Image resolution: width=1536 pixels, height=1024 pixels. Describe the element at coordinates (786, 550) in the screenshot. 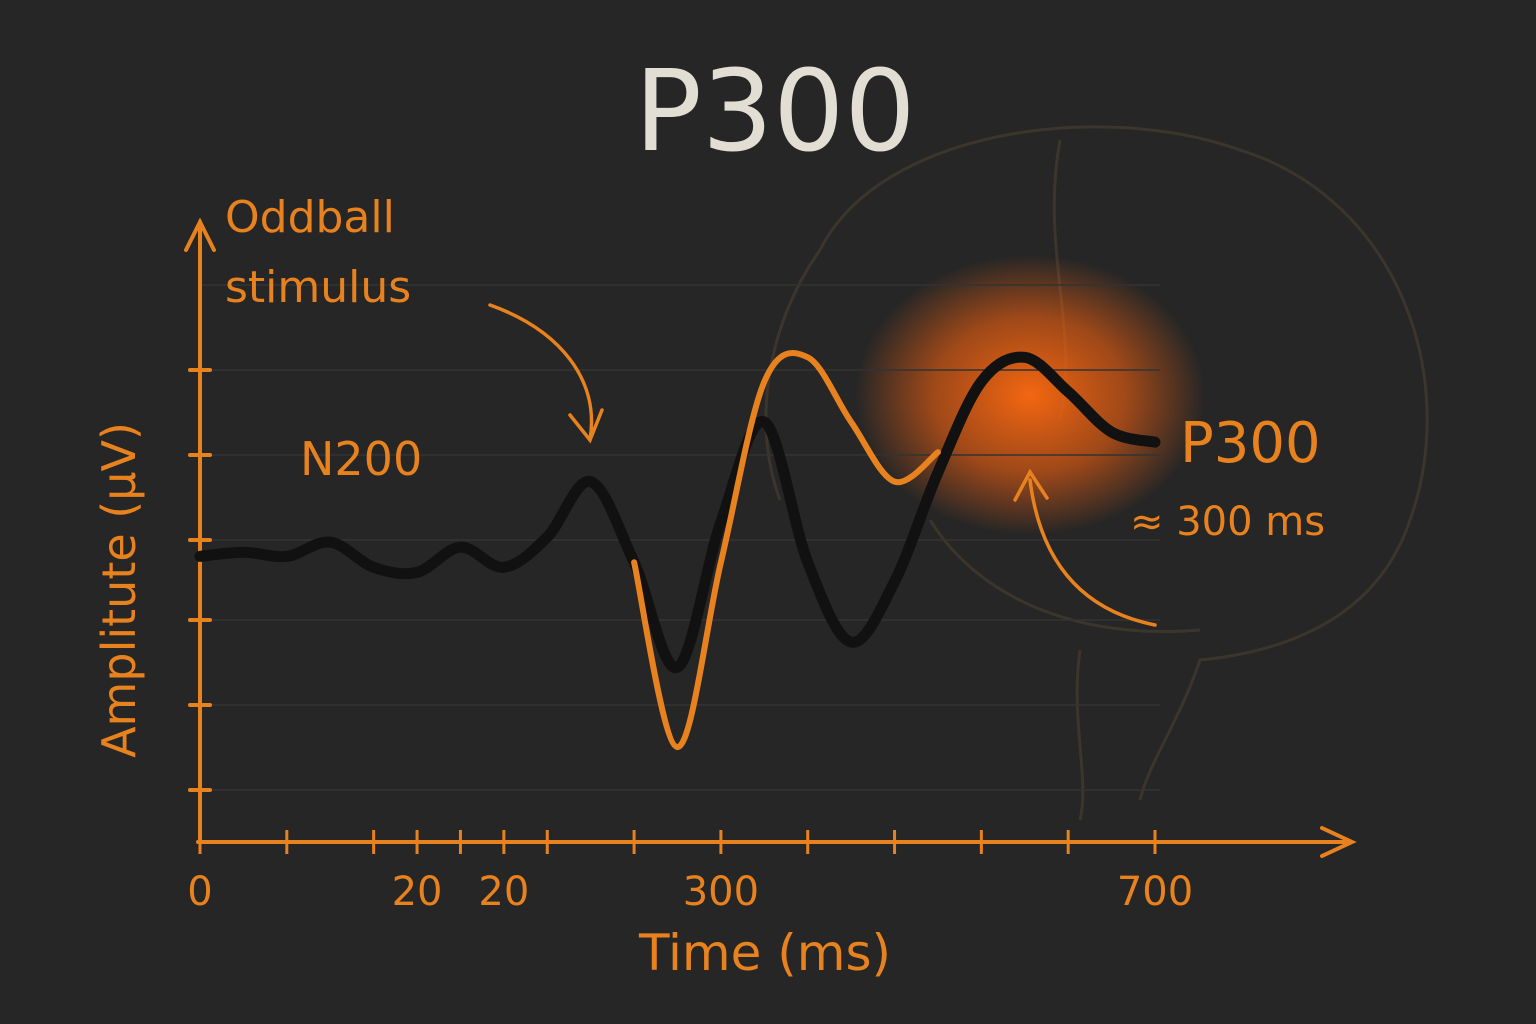

I see `series-line` at that location.